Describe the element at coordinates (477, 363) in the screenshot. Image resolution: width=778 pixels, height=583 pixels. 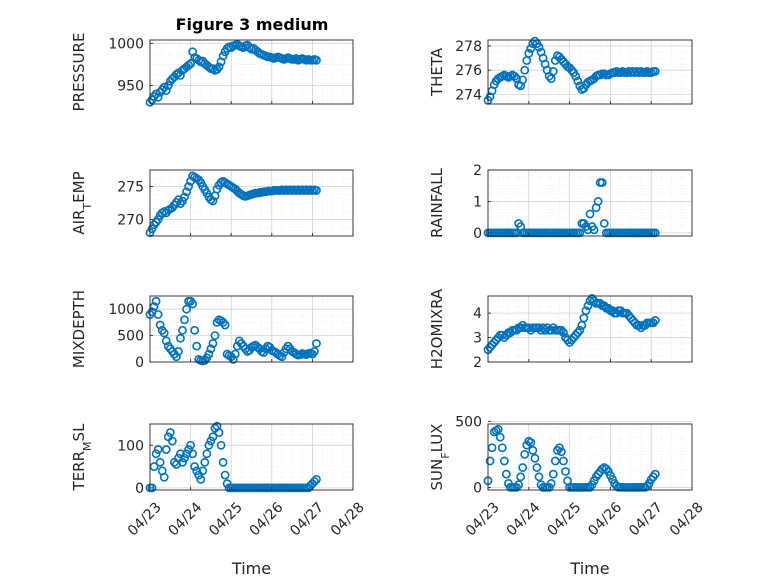
I see `y-tick-label: 2` at that location.